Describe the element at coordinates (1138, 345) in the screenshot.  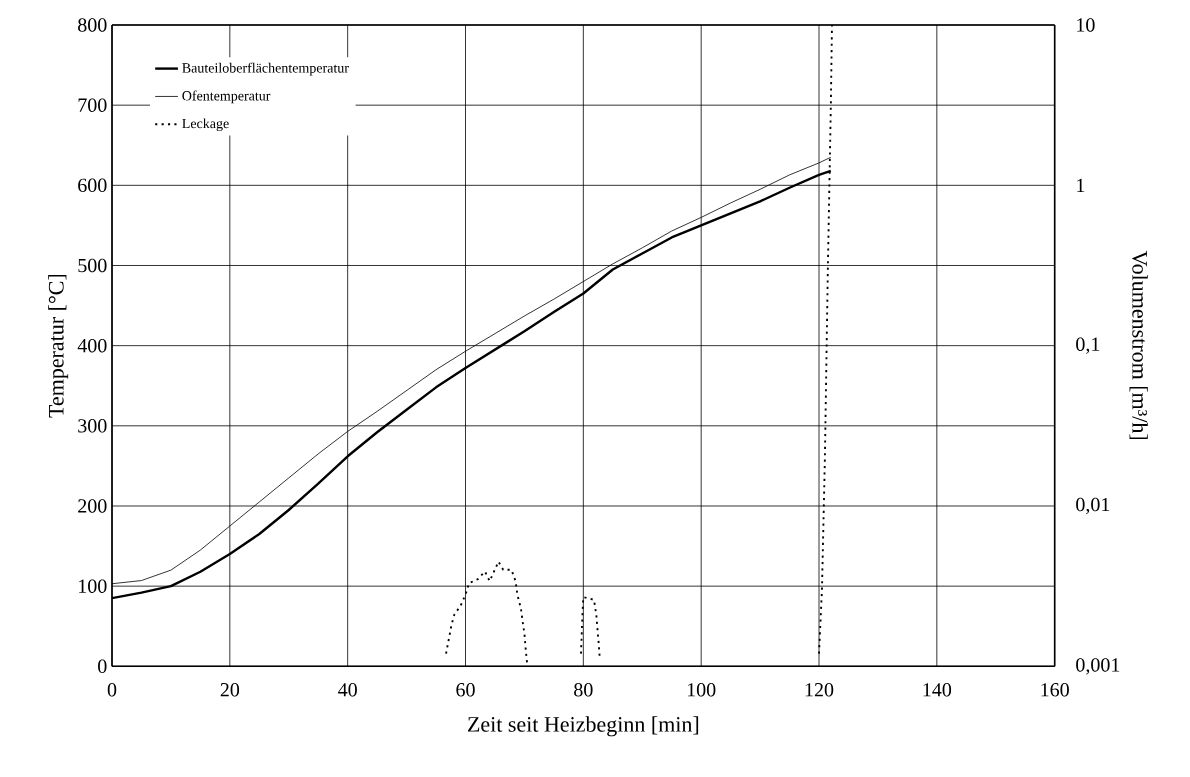
I see `y2-axis-title: Volumenstrom [m³/h]` at that location.